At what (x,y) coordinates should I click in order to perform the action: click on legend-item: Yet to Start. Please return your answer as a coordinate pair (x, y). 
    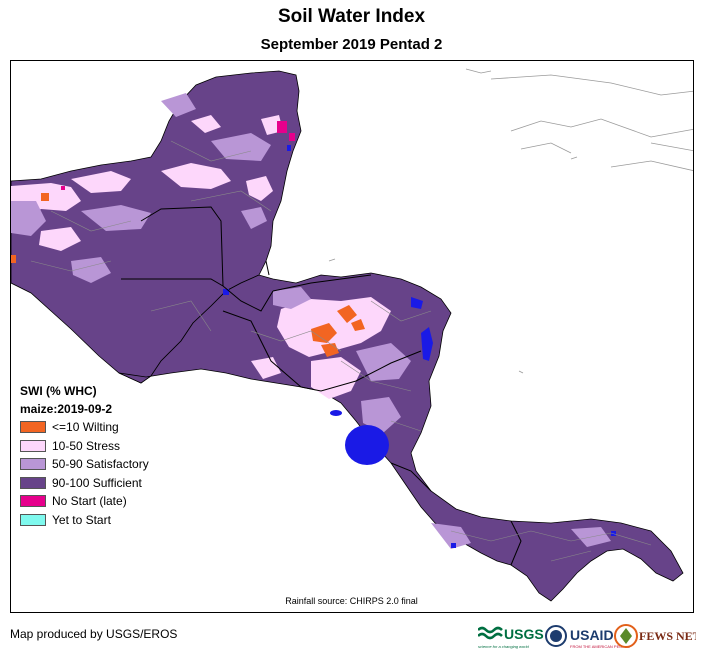
    Looking at the image, I should click on (84, 520).